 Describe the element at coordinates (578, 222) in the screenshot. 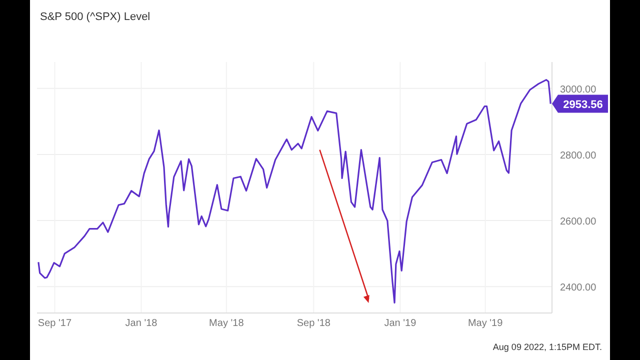

I see `y-tick-label: 2600.00` at that location.